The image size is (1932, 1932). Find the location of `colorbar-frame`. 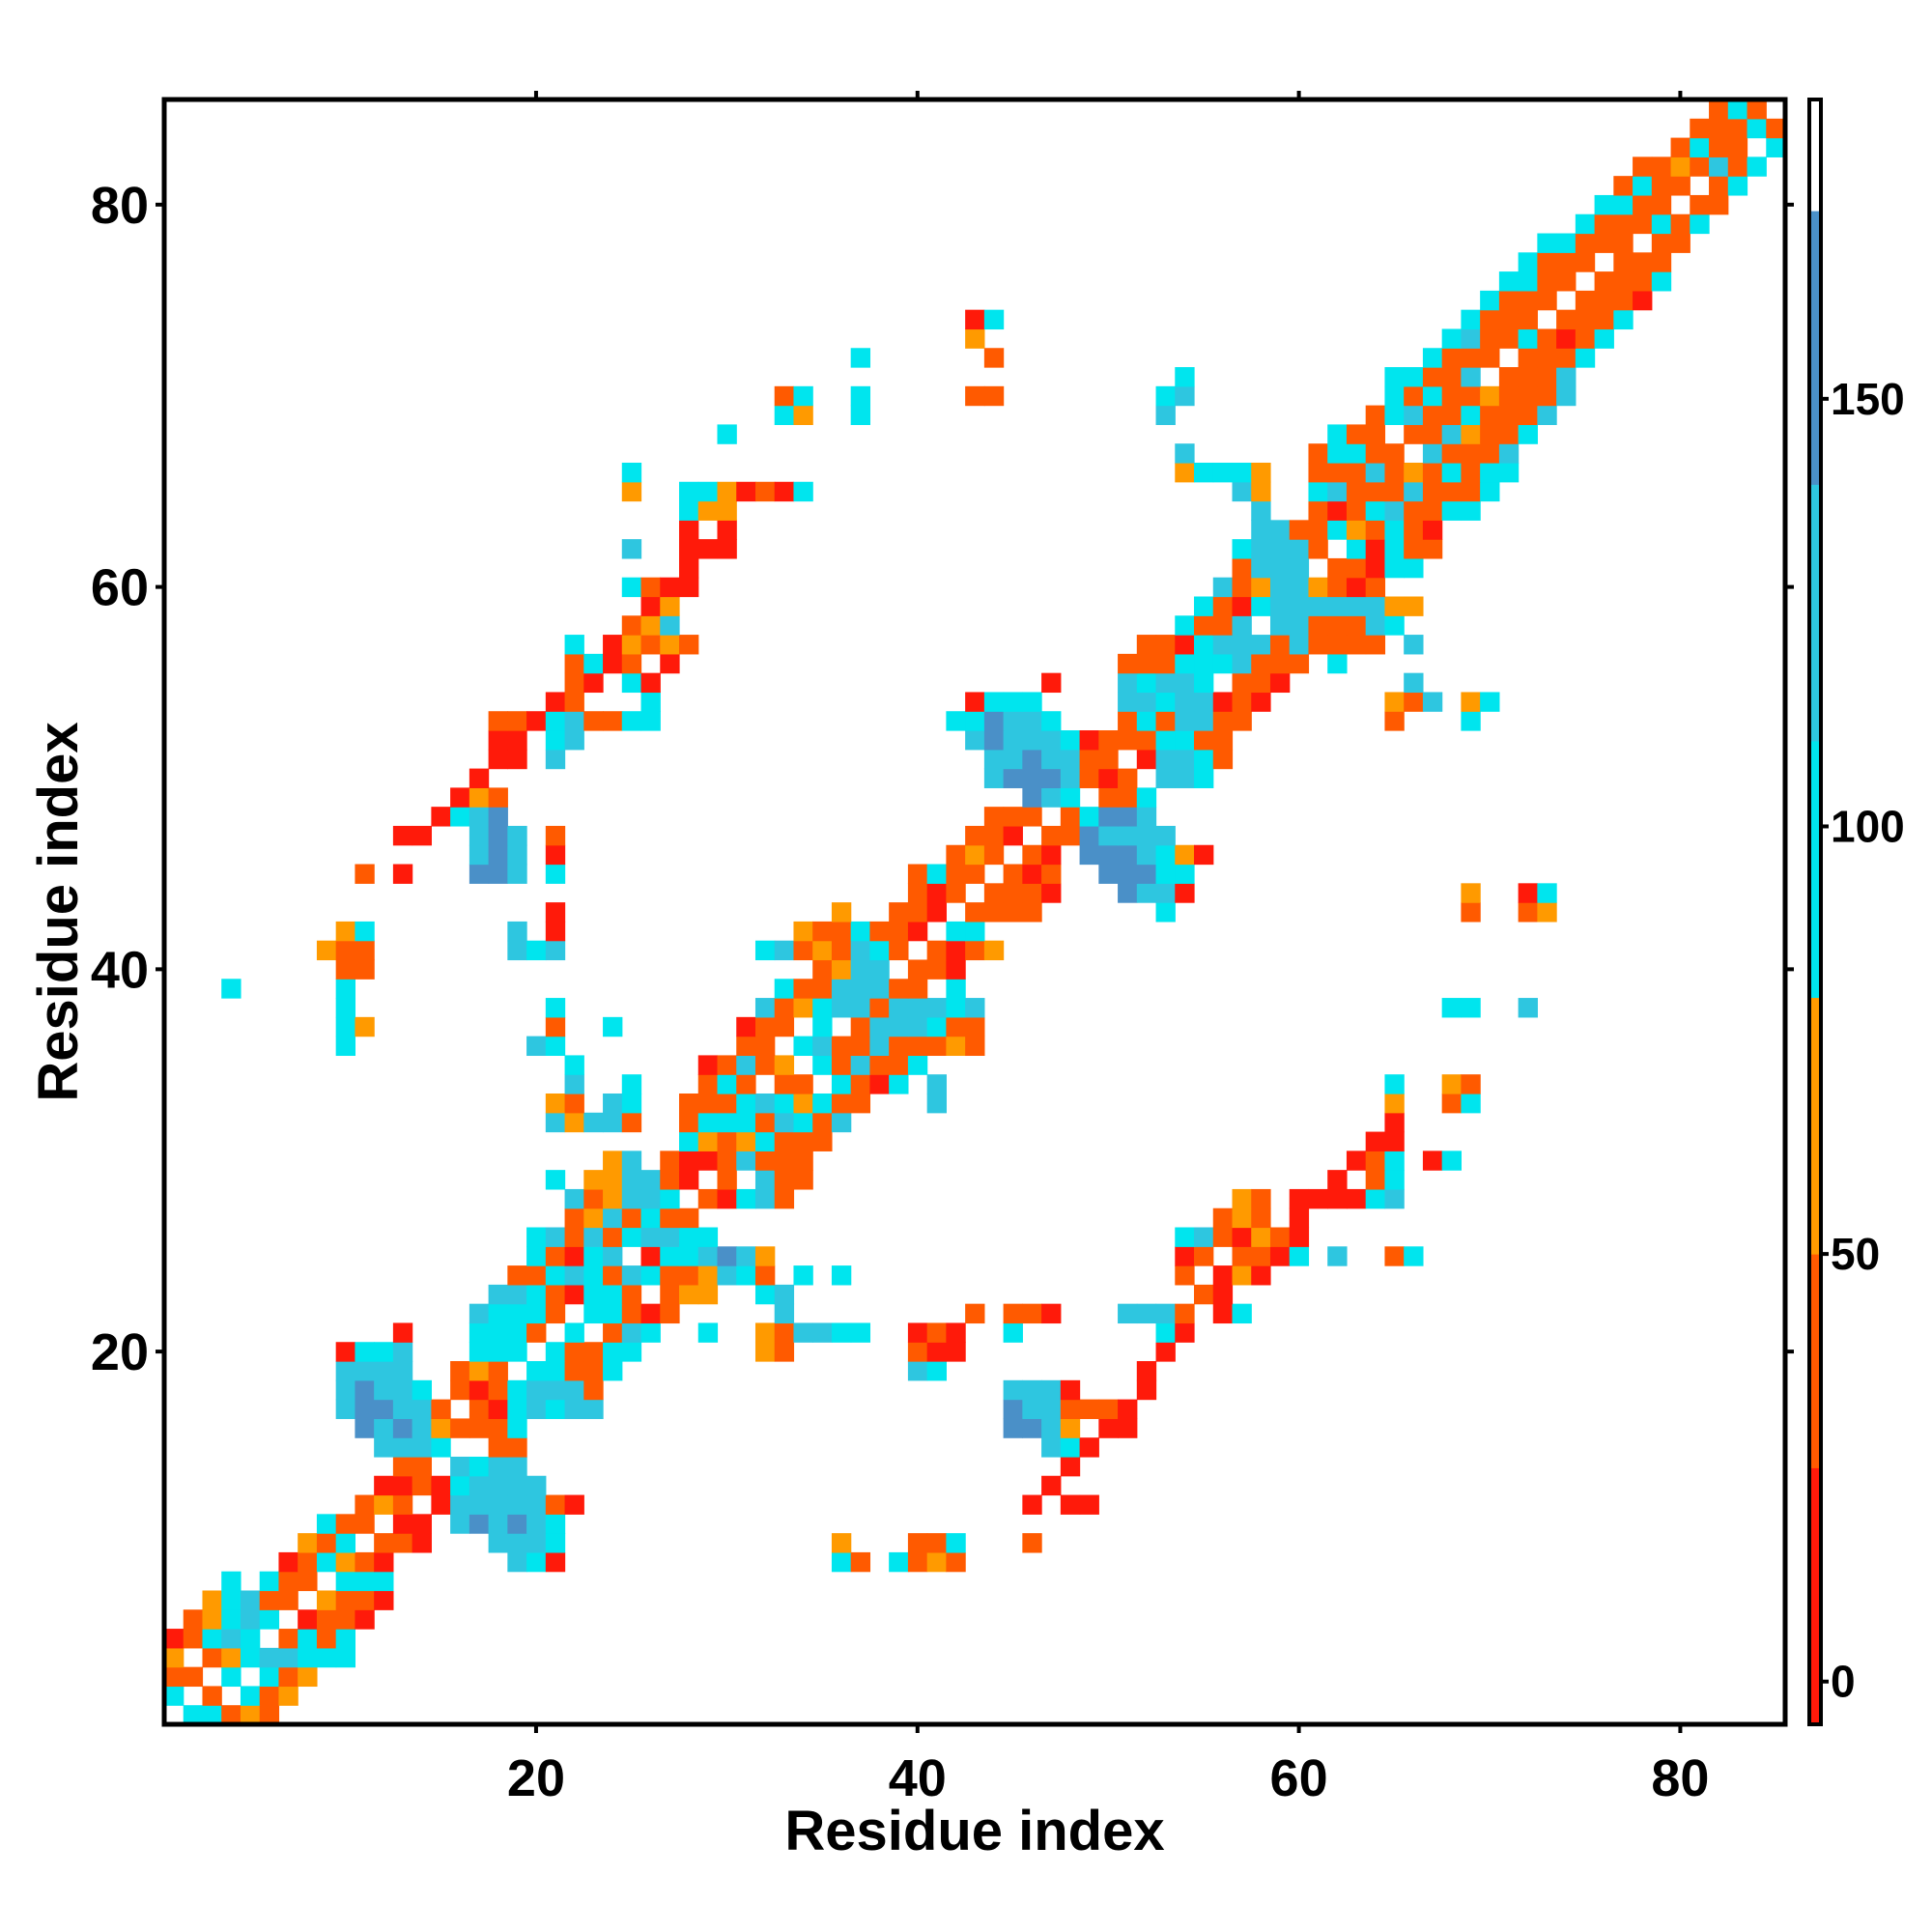

colorbar-frame is located at coordinates (1815, 912).